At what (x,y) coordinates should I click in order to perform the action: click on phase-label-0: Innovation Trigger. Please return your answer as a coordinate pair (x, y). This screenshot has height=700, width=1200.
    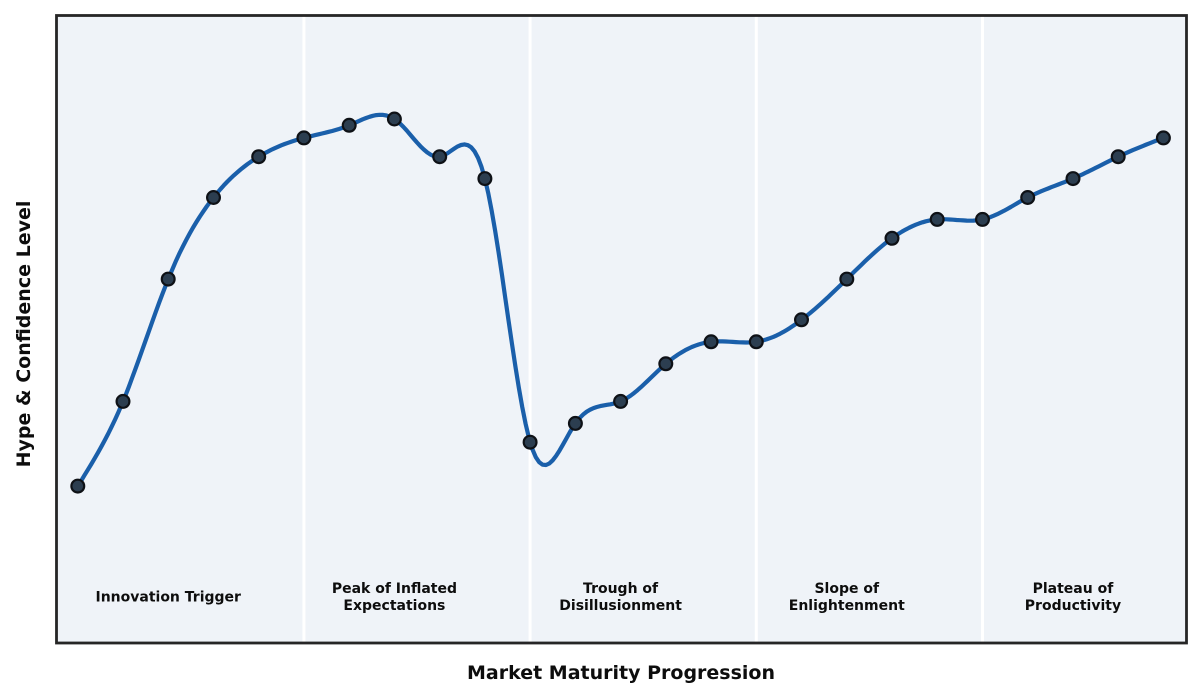
    Looking at the image, I should click on (168, 597).